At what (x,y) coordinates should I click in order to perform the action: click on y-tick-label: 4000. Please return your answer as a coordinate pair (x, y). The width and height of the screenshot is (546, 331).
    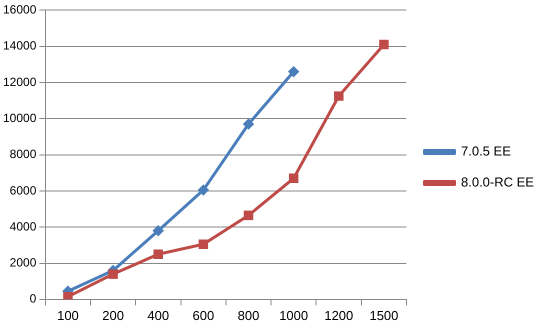
    Looking at the image, I should click on (23, 226).